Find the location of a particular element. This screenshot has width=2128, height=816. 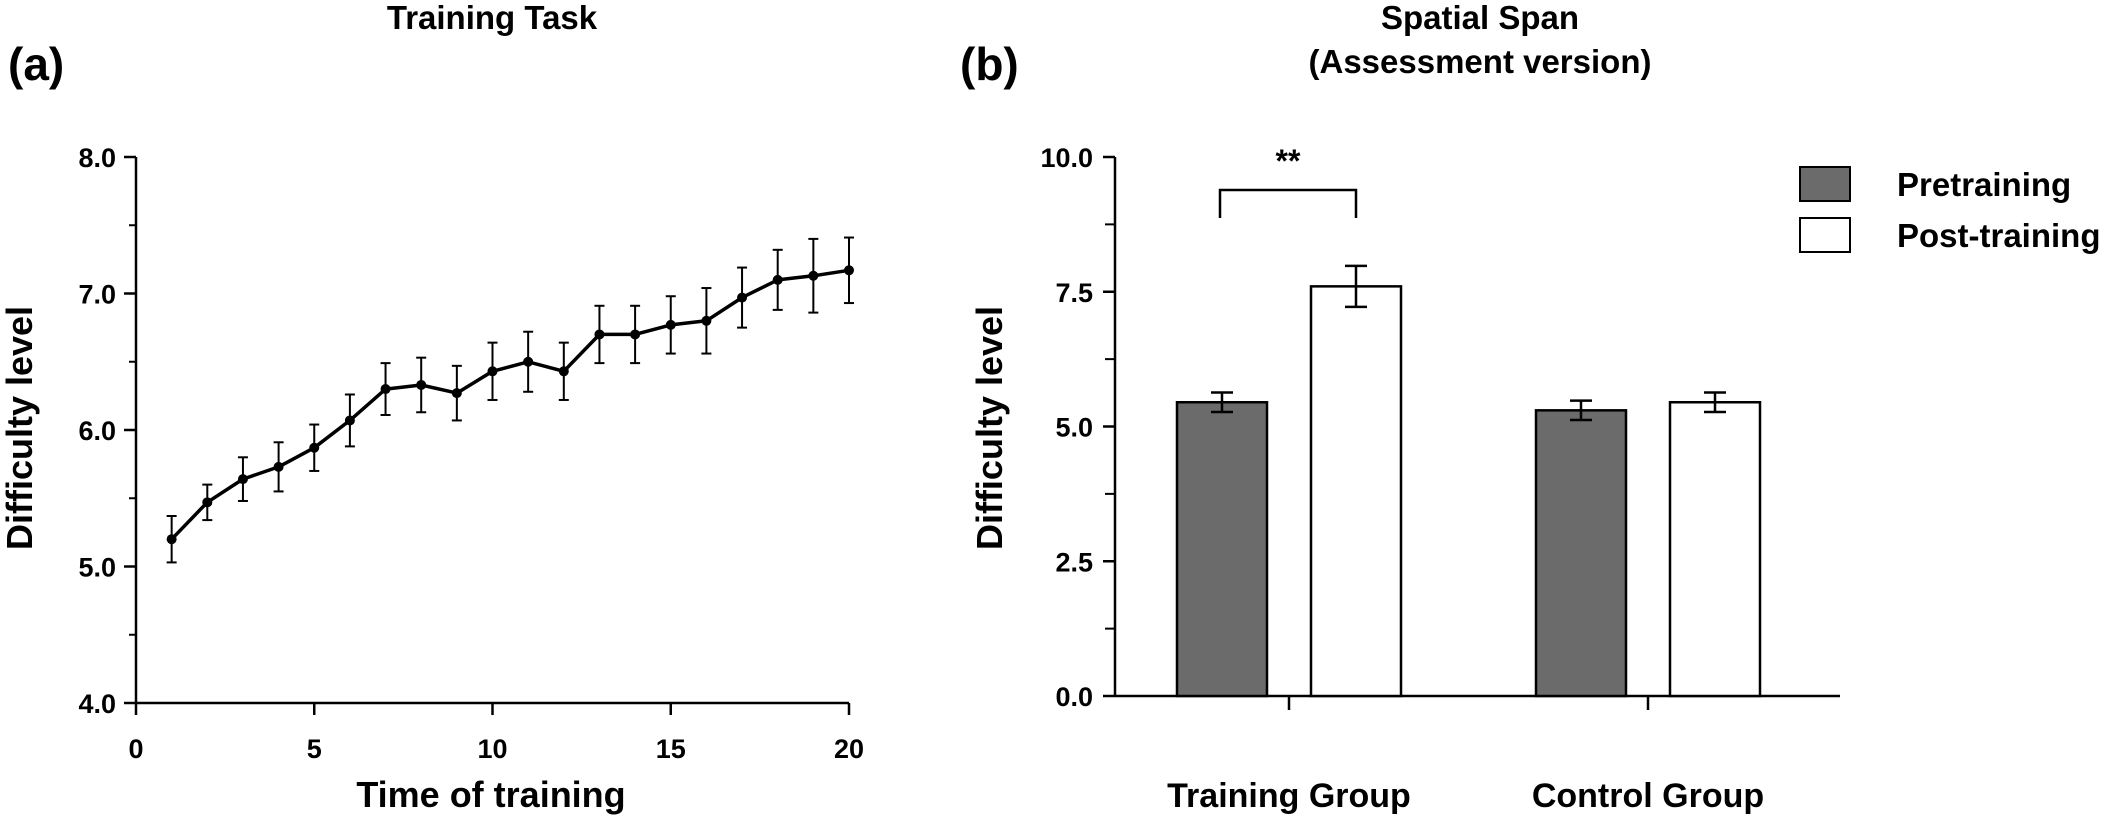

x-tick-label: 10 is located at coordinates (492, 749).